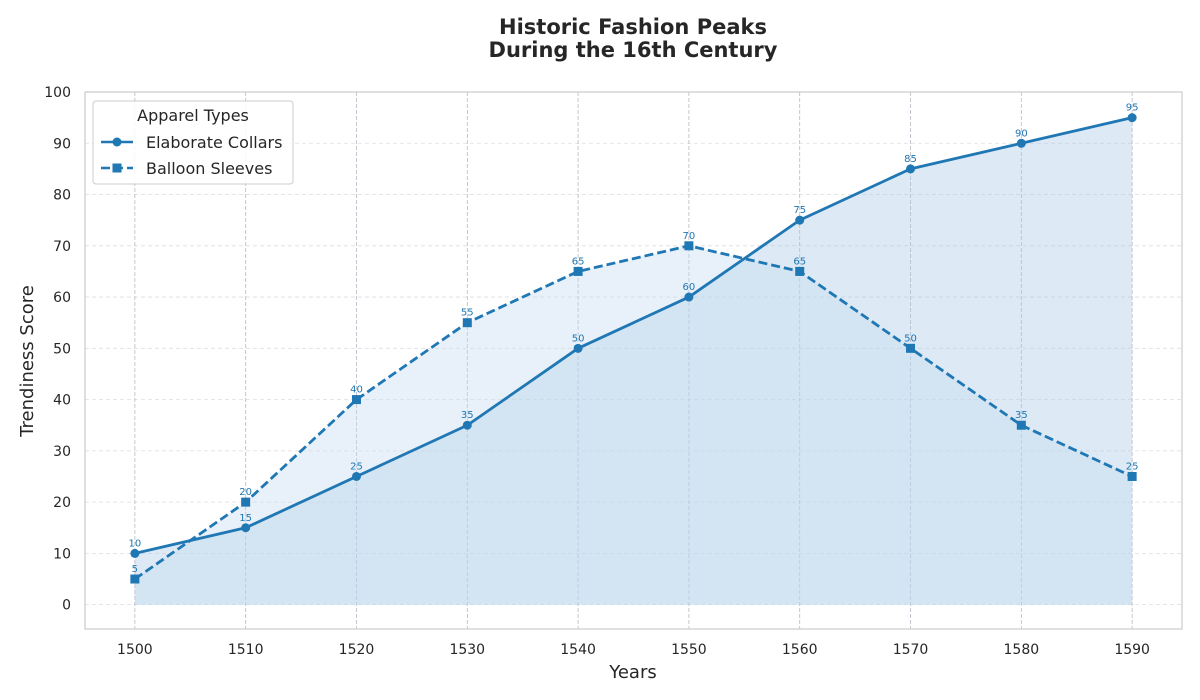  Describe the element at coordinates (633, 50) in the screenshot. I see `chart-title-line-2: During the 16th Century` at that location.